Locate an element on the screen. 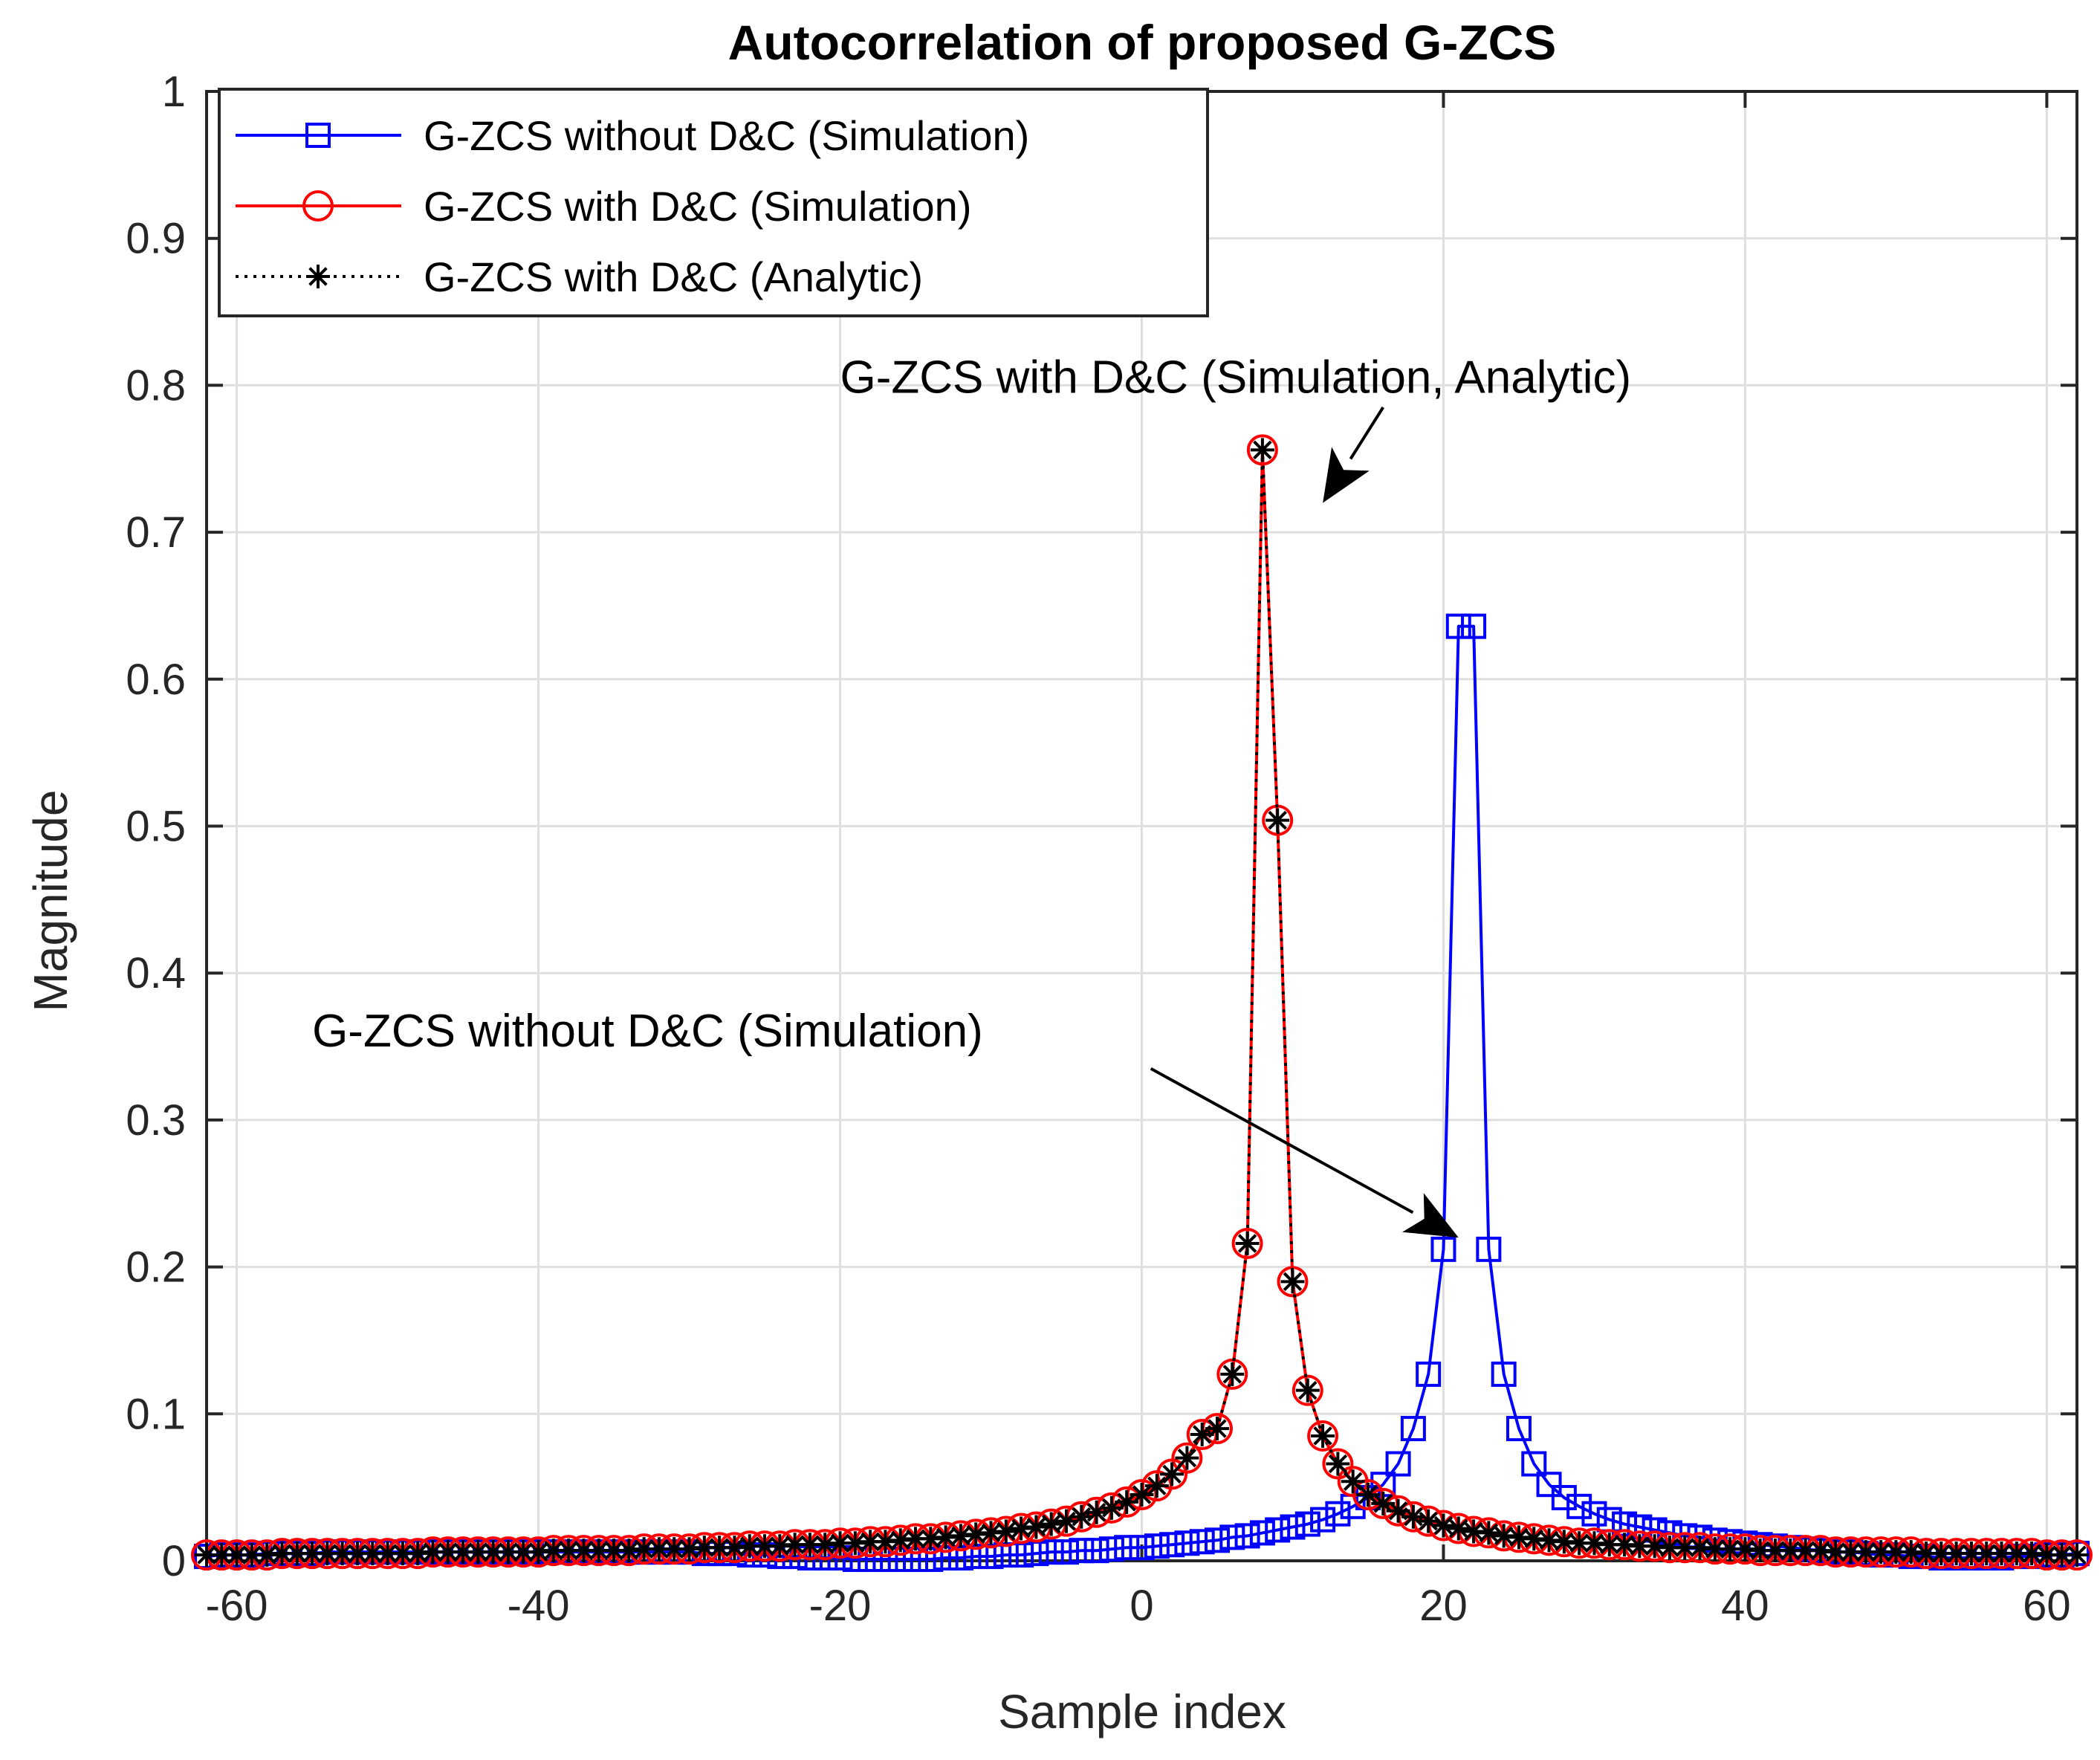 This screenshot has height=1760, width=2100. x-tick-label: 20 is located at coordinates (1443, 1606).